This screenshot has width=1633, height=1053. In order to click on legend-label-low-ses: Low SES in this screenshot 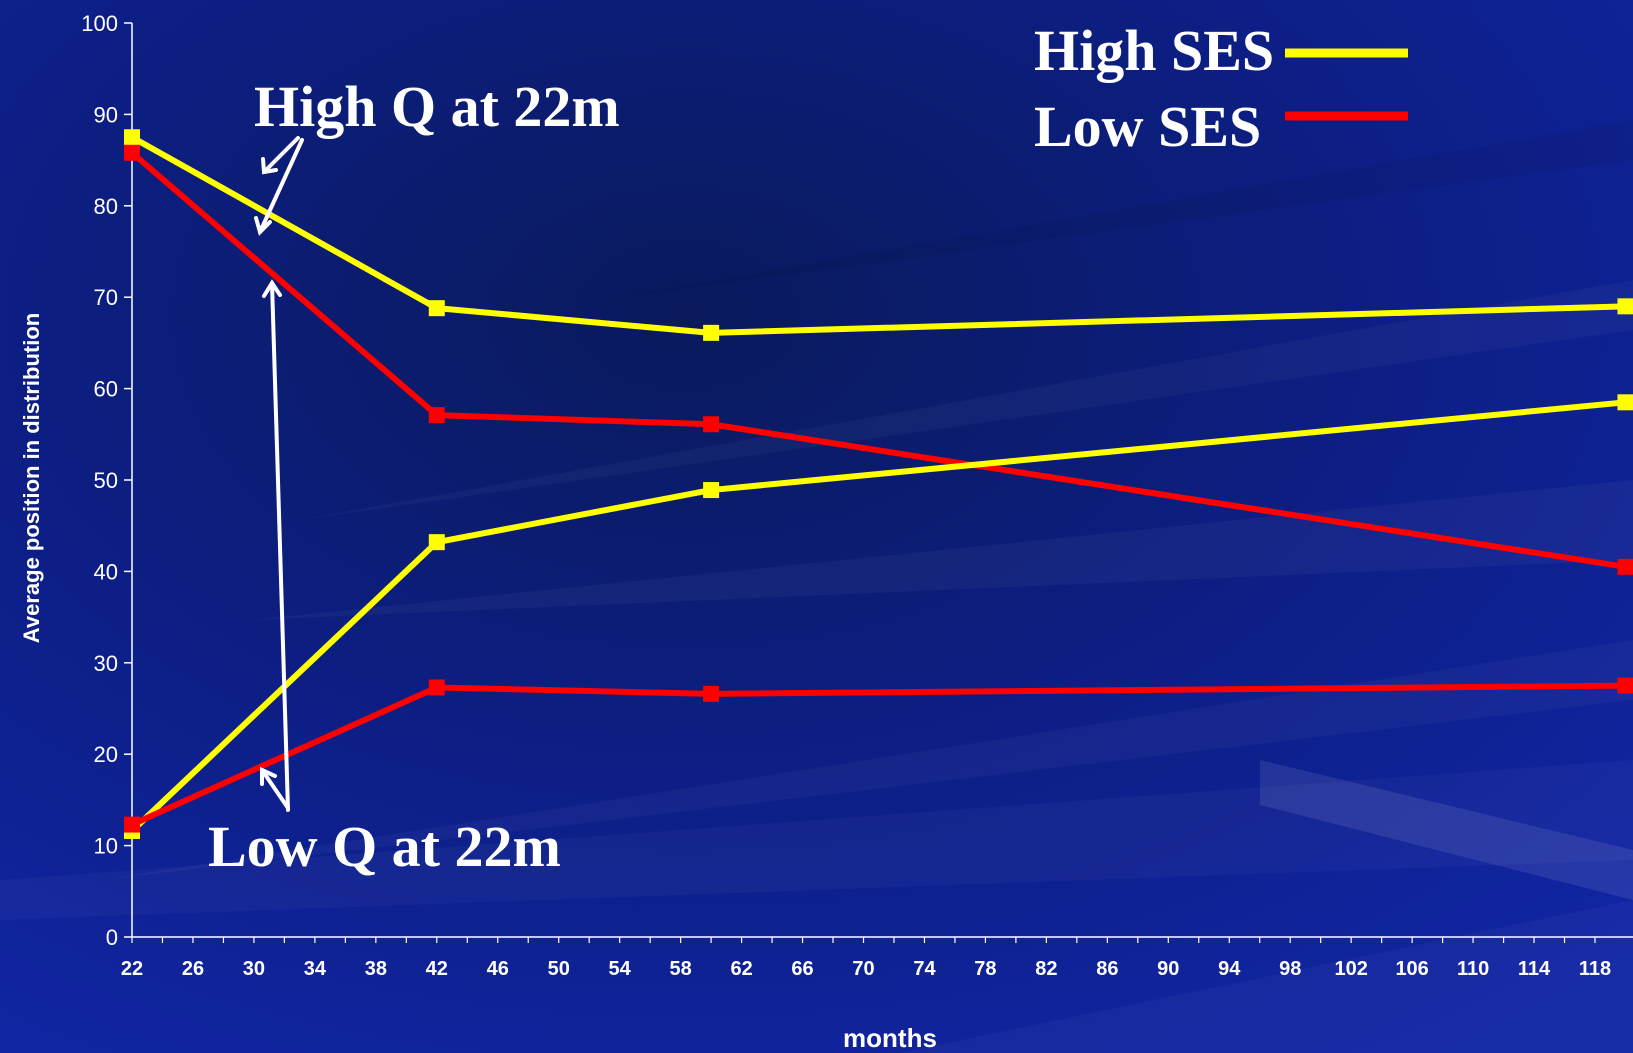, I will do `click(1147, 126)`.